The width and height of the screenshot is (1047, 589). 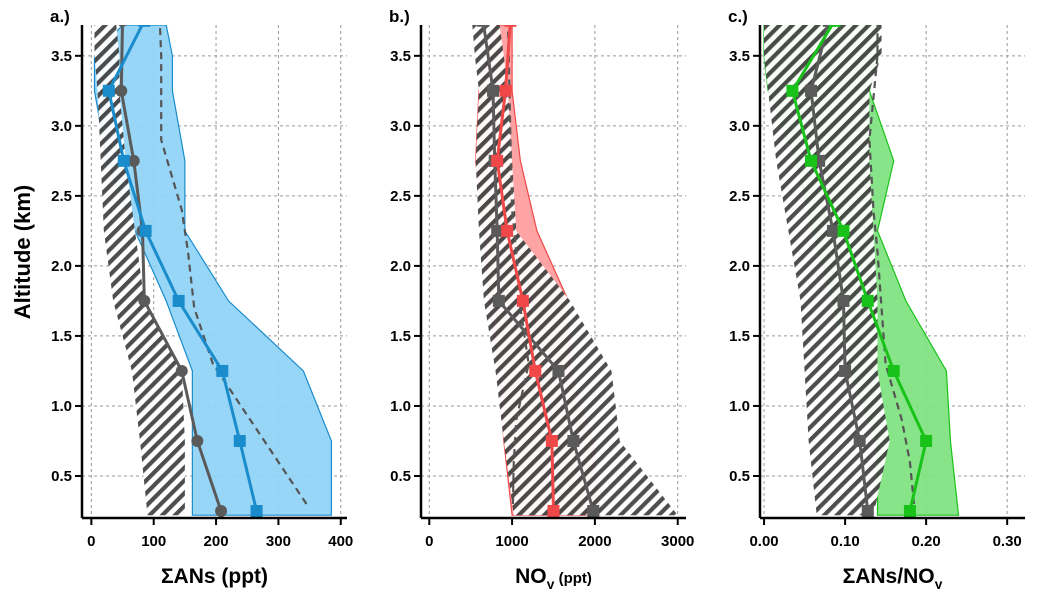 What do you see at coordinates (511, 541) in the screenshot?
I see `x-tick-label: 1000` at bounding box center [511, 541].